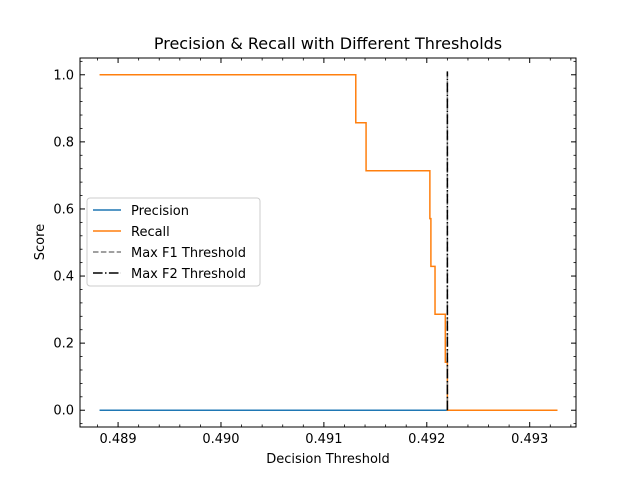 This screenshot has height=480, width=640. What do you see at coordinates (188, 253) in the screenshot?
I see `legend-label-max-f1: Max F1 Threshold` at bounding box center [188, 253].